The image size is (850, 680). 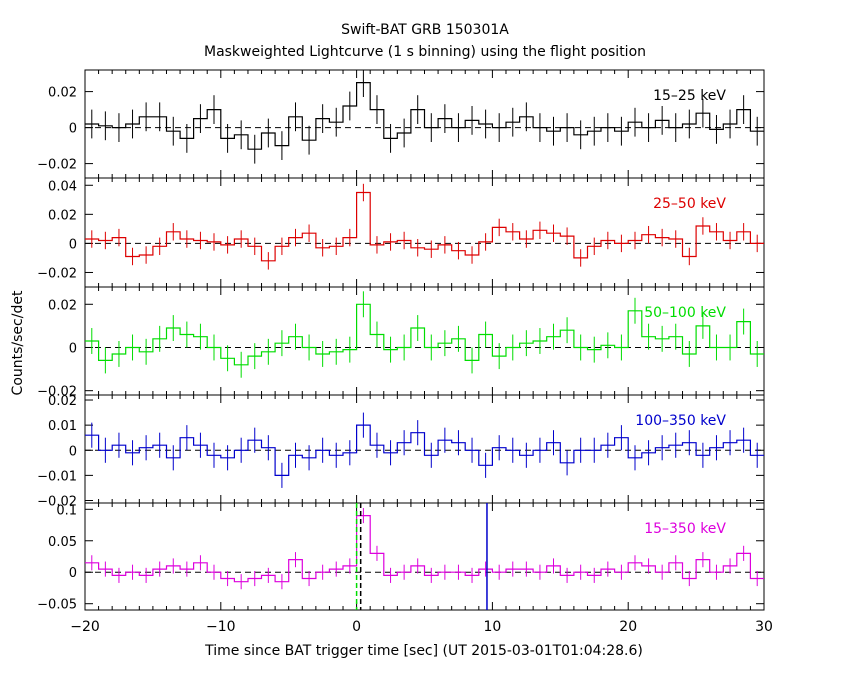 What do you see at coordinates (425, 30) in the screenshot?
I see `chart-title: Swift-BAT GRB 150301A` at bounding box center [425, 30].